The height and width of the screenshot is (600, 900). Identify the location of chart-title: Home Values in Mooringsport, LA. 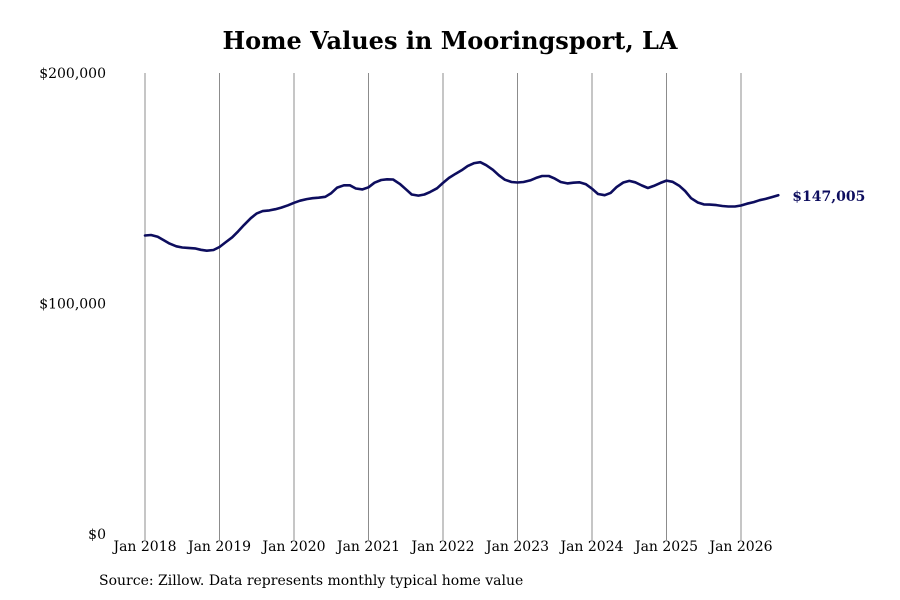
(450, 40).